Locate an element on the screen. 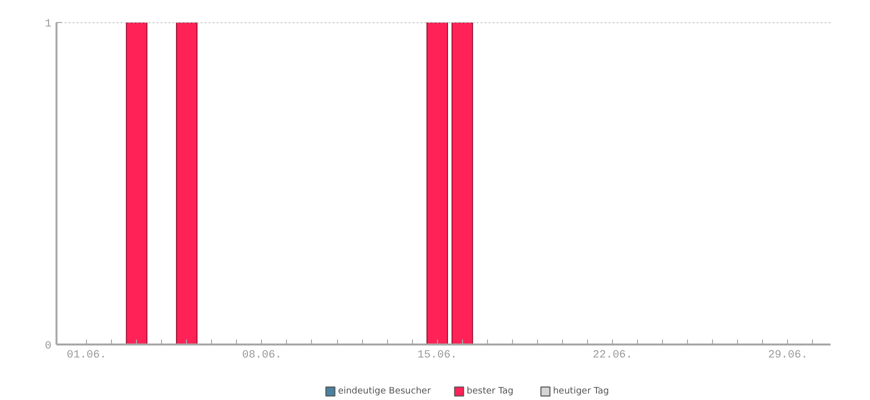  x-tick-label: 08.06. is located at coordinates (262, 356).